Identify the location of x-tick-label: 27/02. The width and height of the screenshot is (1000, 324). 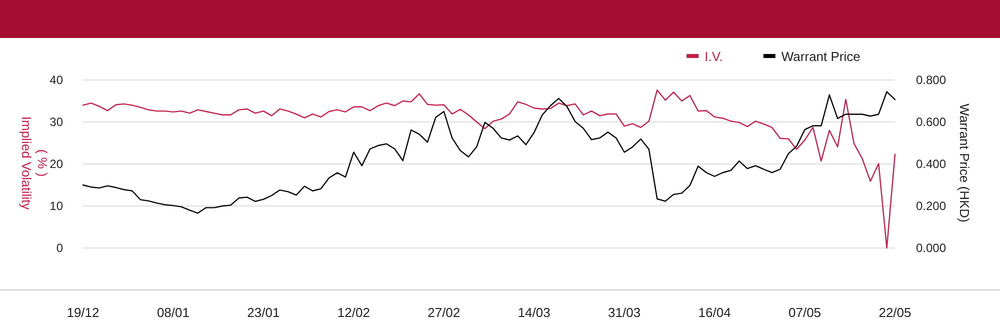
(444, 312).